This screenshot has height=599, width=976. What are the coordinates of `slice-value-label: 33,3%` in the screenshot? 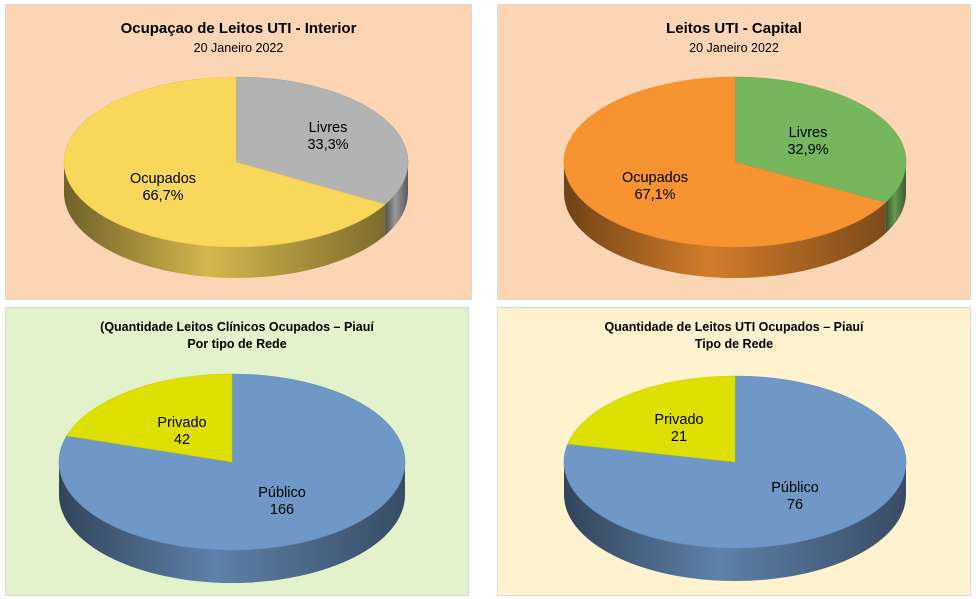 It's located at (327, 145).